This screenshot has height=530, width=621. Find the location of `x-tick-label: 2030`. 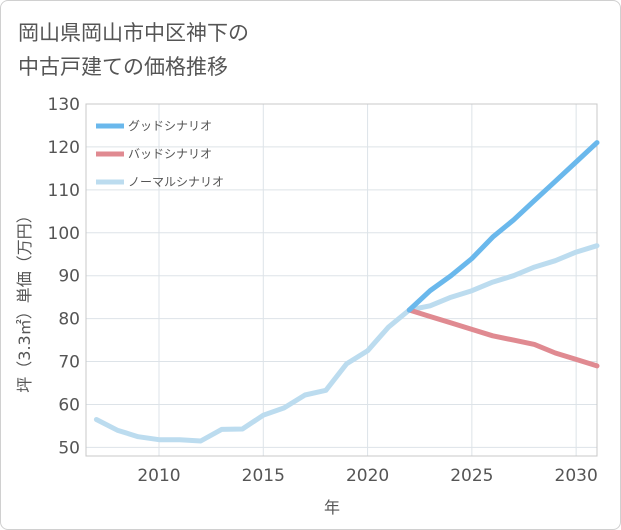

x-tick-label: 2030 is located at coordinates (576, 476).